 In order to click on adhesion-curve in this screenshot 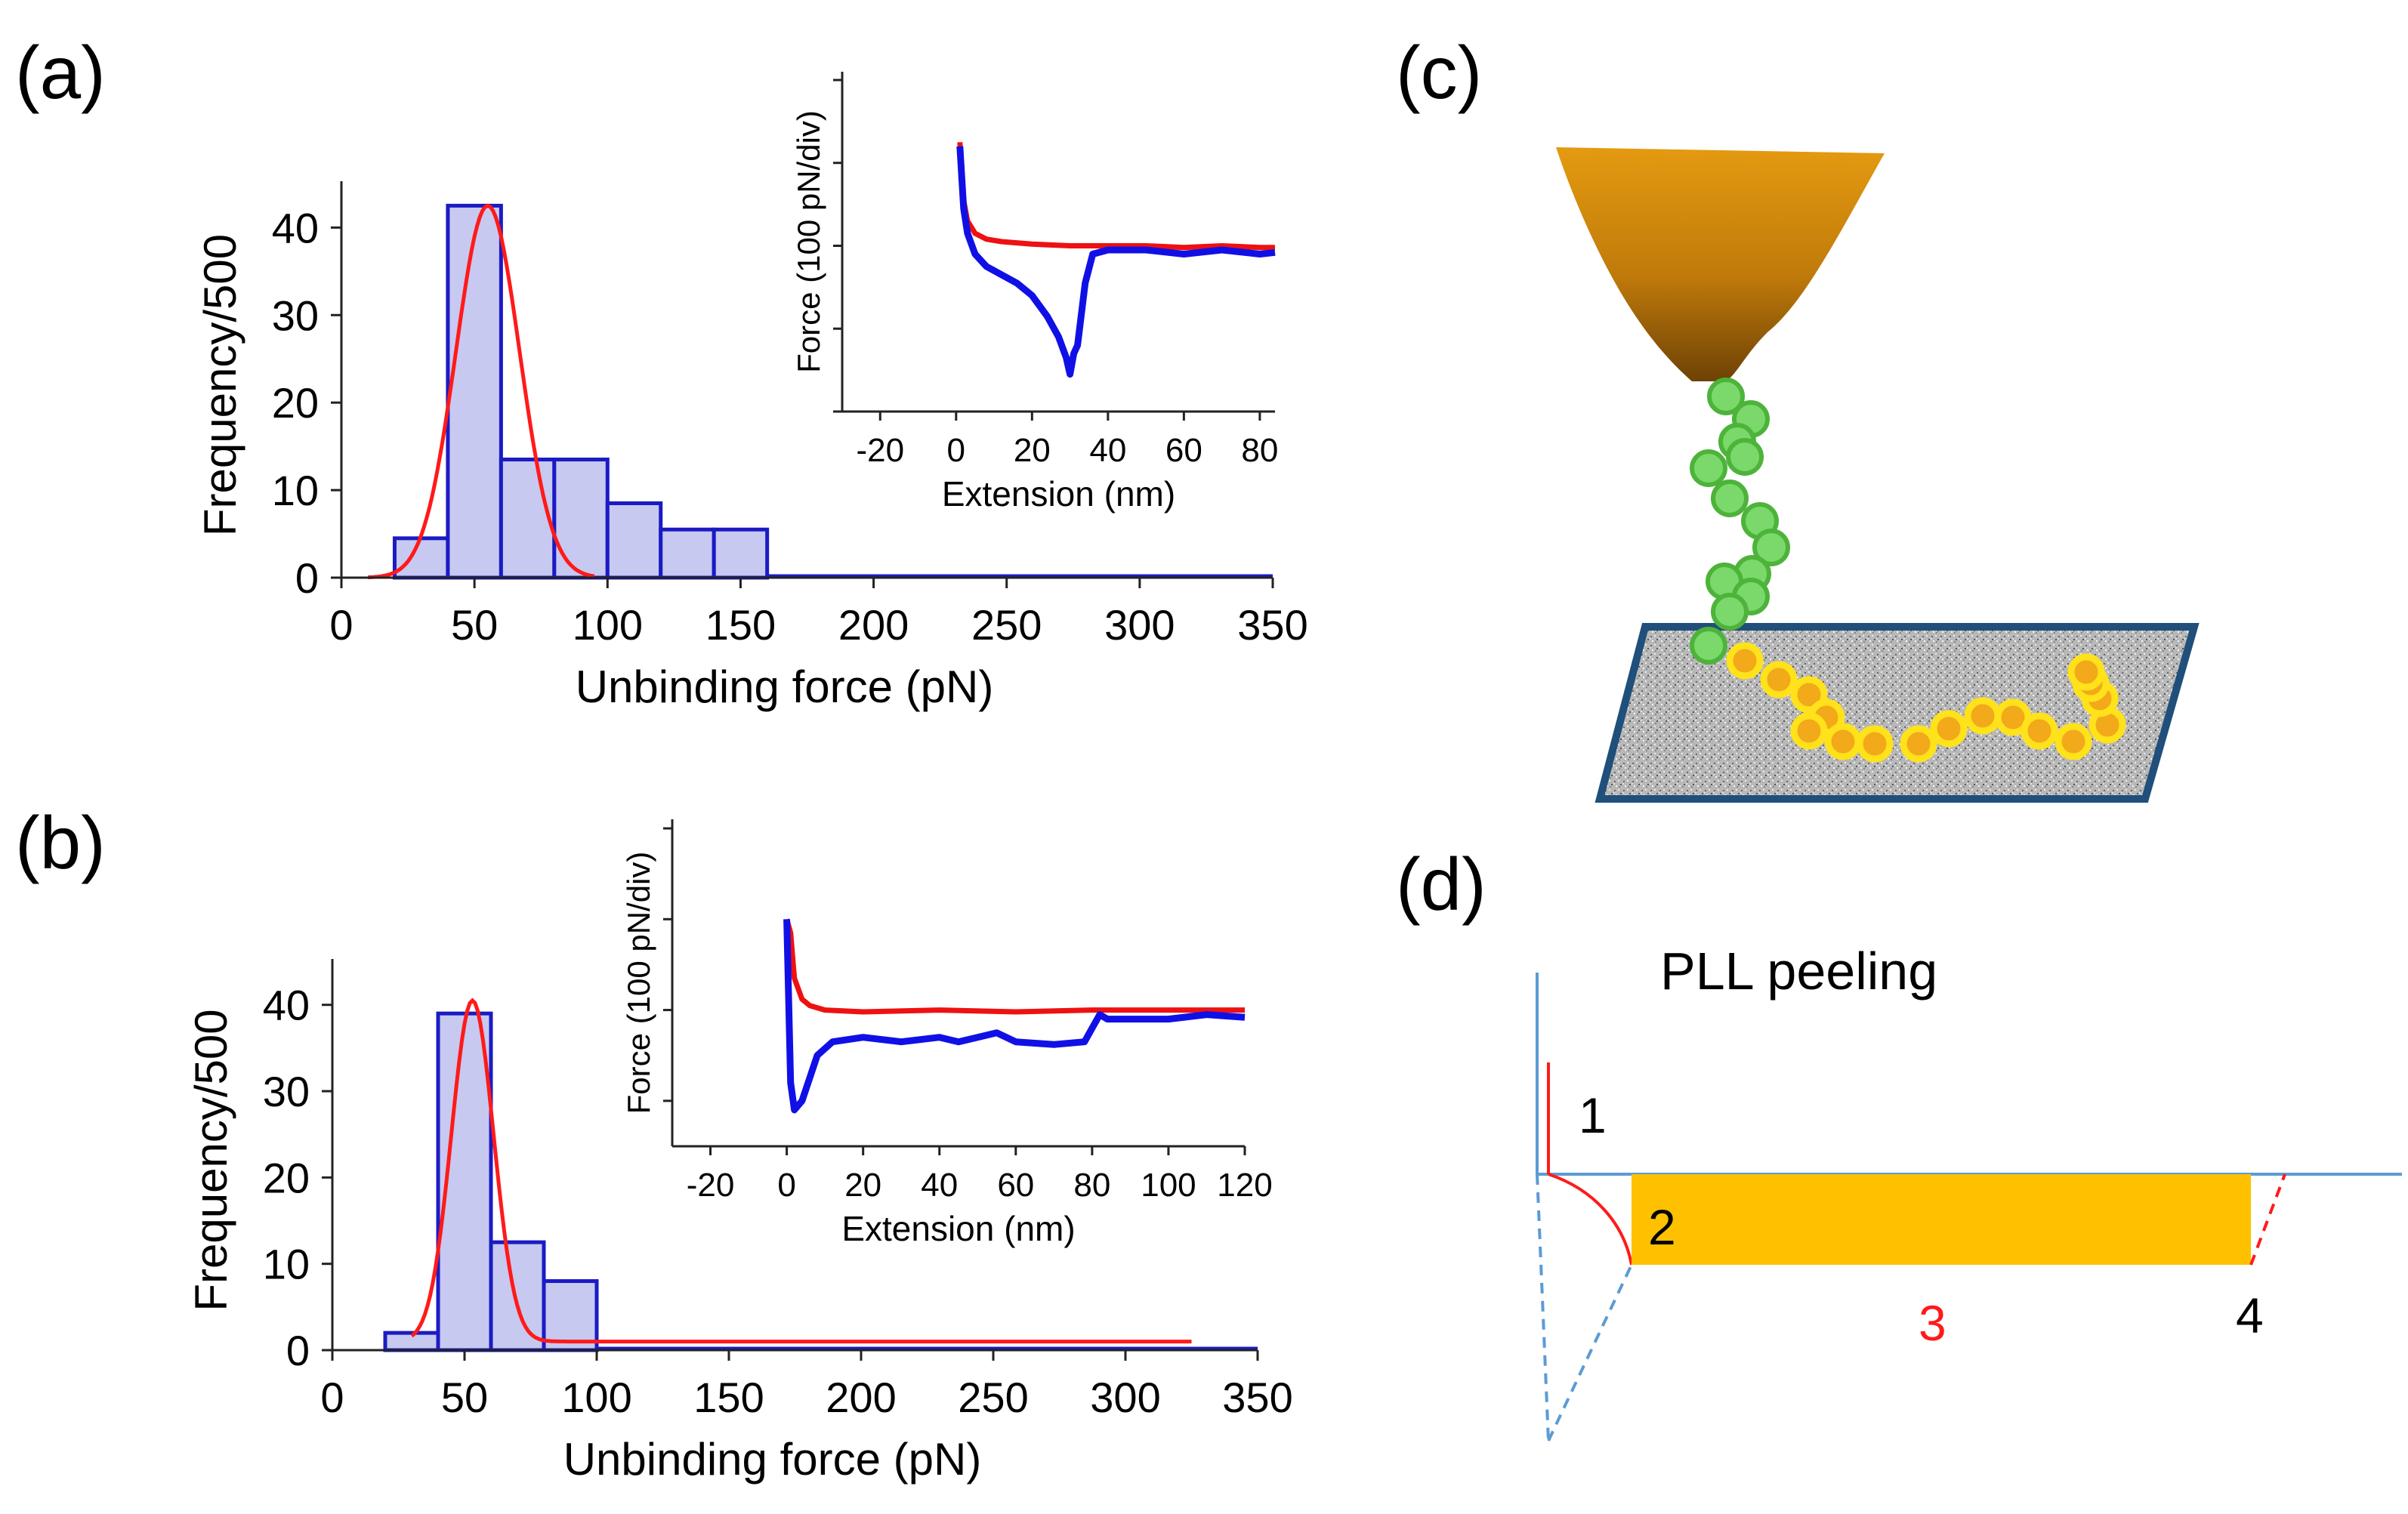, I will do `click(1590, 1219)`.